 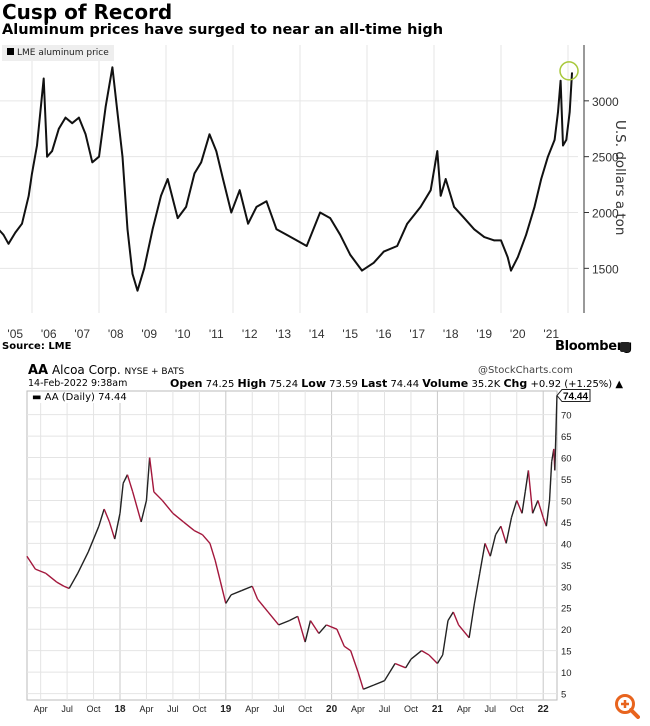 I want to click on volume-label: Volume, so click(x=445, y=383).